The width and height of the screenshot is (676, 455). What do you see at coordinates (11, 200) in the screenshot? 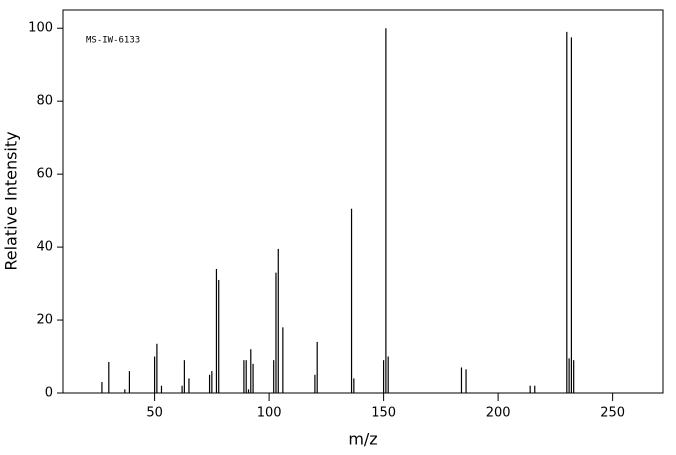
I see `y-axis-label: Relative Intensity` at bounding box center [11, 200].